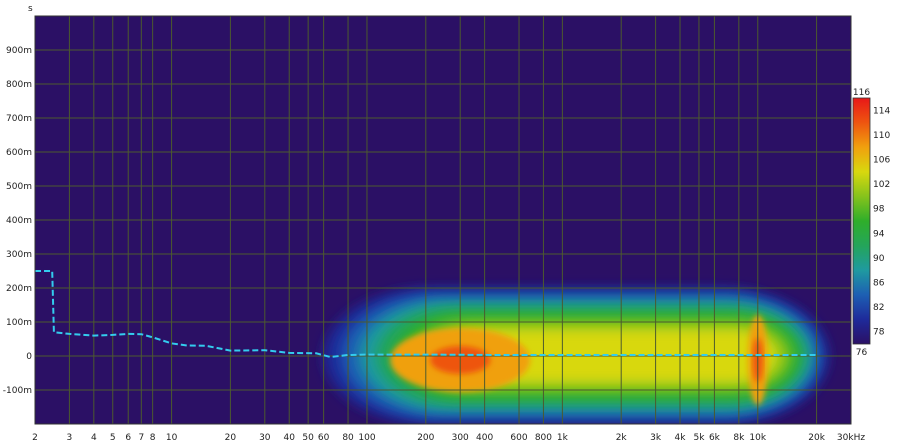  I want to click on x-tick-label: 5, so click(113, 438).